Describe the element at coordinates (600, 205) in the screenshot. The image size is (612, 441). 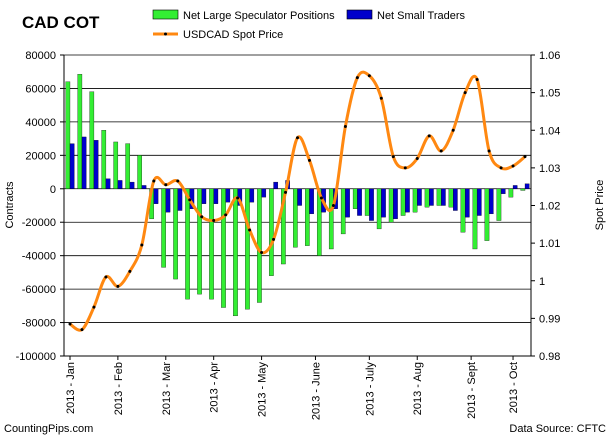
I see `y-axis-right-label: Spot Price` at that location.